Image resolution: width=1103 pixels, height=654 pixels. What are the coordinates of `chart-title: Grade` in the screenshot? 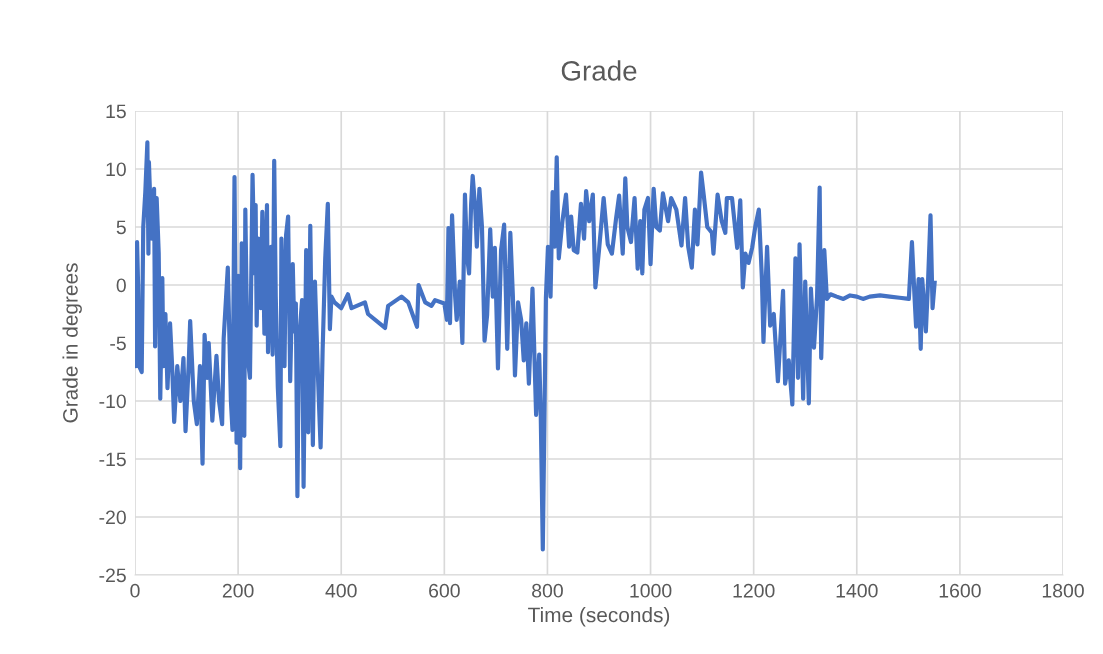 It's located at (599, 70).